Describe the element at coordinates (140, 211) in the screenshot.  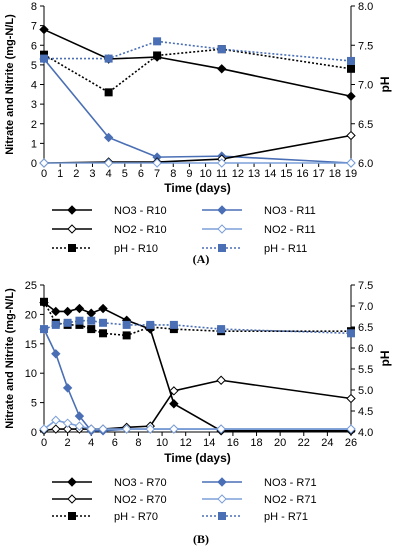
I see `chart-a-legend-label: NO3 - R10` at that location.